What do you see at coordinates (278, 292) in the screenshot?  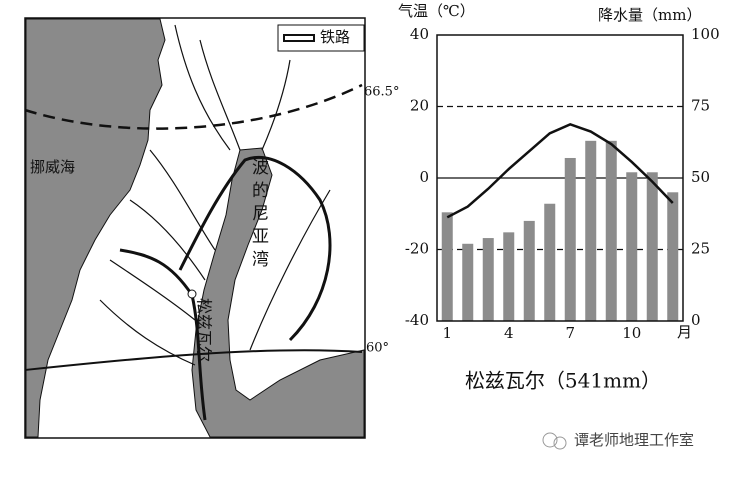 I see `gulf` at bounding box center [278, 292].